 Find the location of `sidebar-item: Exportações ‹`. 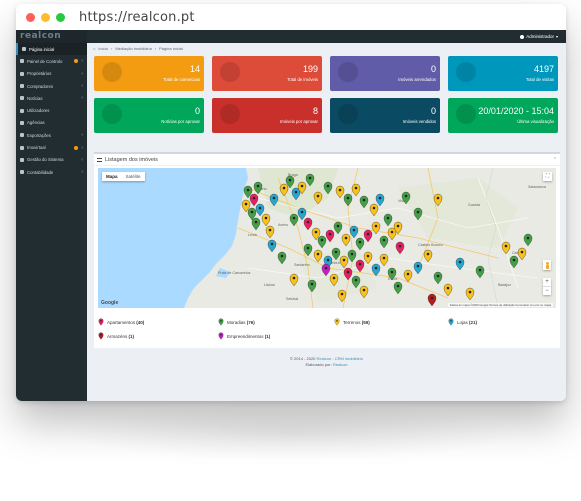

sidebar-item: Exportações ‹ is located at coordinates (51, 135).